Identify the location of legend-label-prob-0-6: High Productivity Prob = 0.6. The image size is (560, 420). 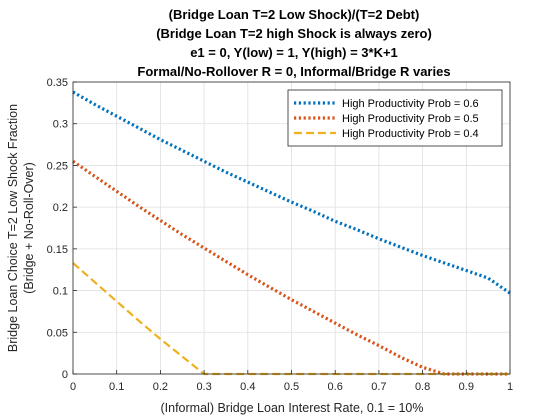
(410, 104).